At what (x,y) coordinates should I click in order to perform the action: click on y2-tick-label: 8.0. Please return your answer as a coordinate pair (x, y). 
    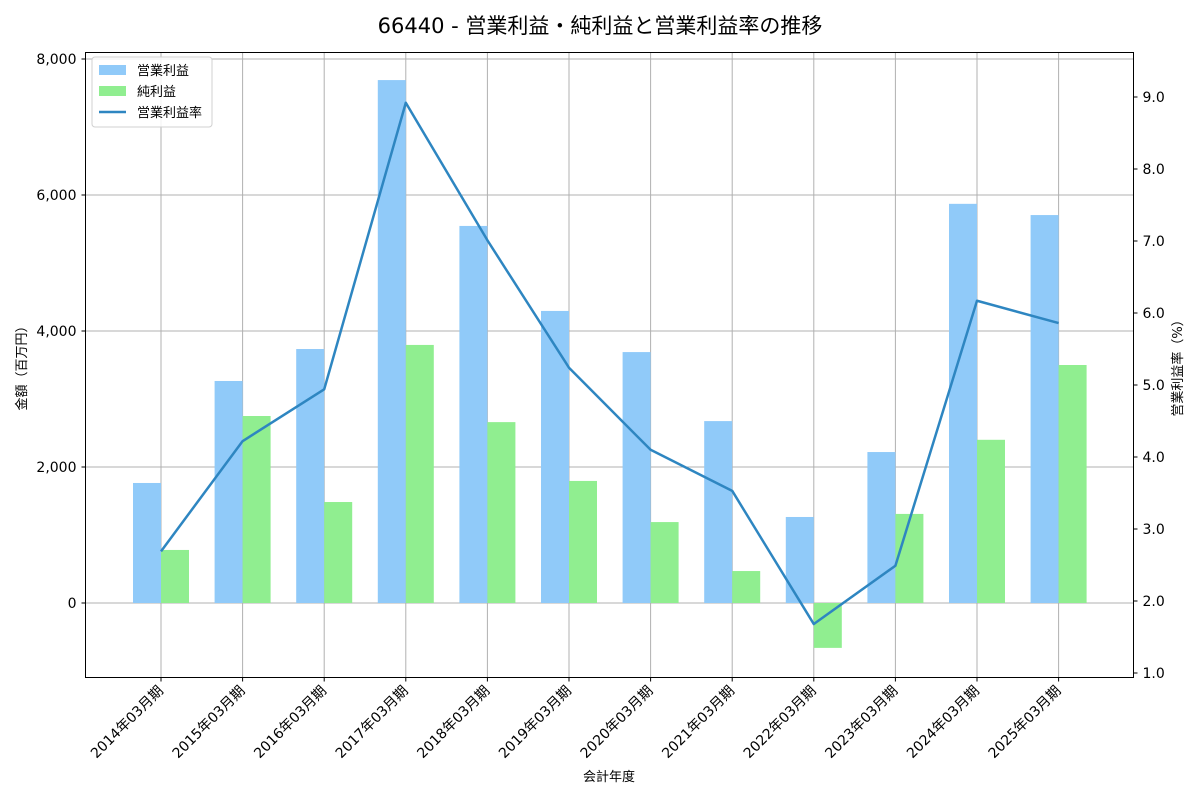
    Looking at the image, I should click on (1154, 170).